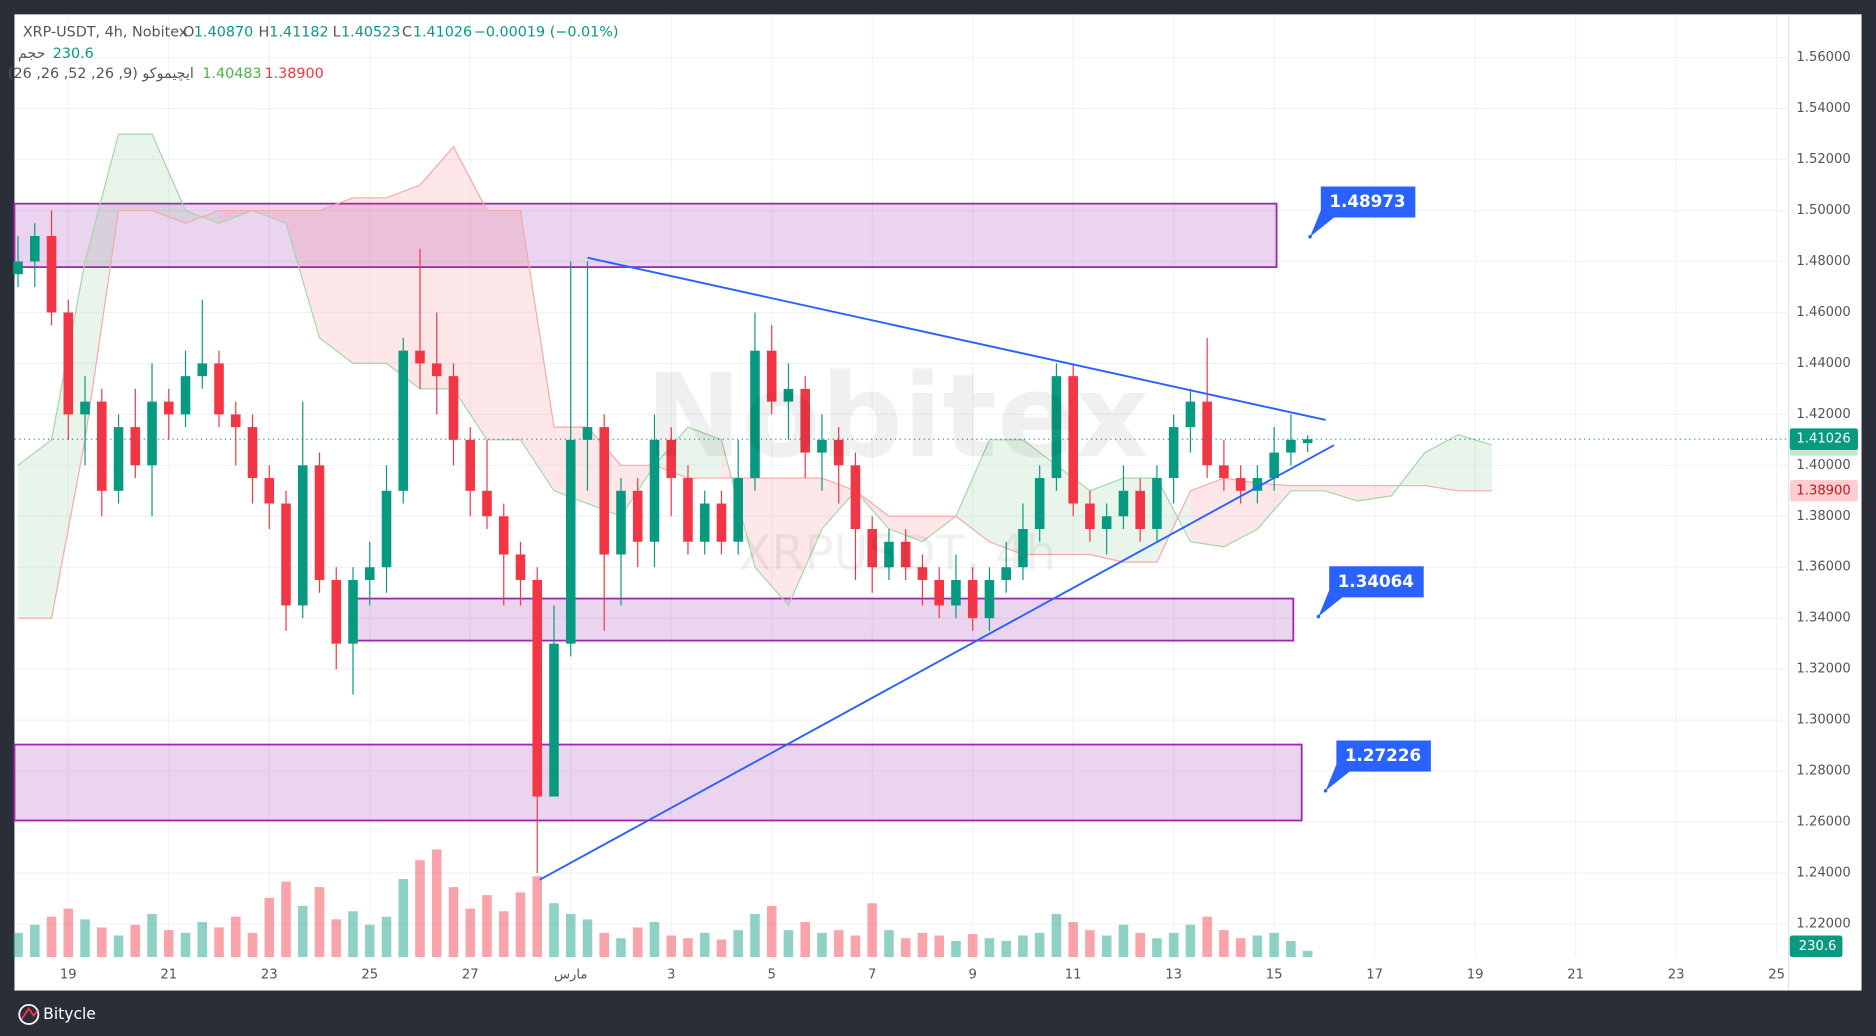  I want to click on span-b-tag-label: 1.38900, so click(1823, 490).